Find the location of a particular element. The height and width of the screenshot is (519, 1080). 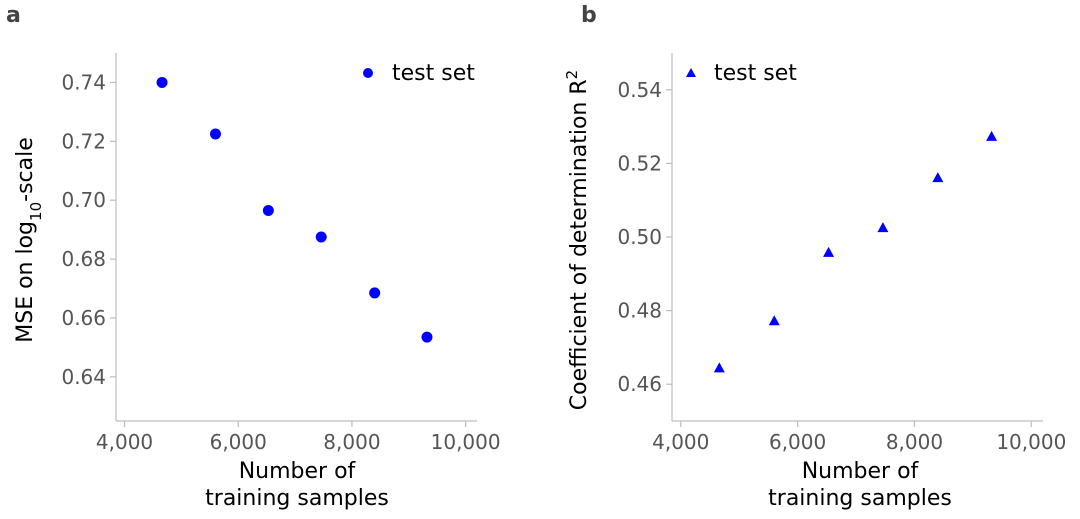

panel-a-y-tick-label: 0.68 is located at coordinates (83, 259).